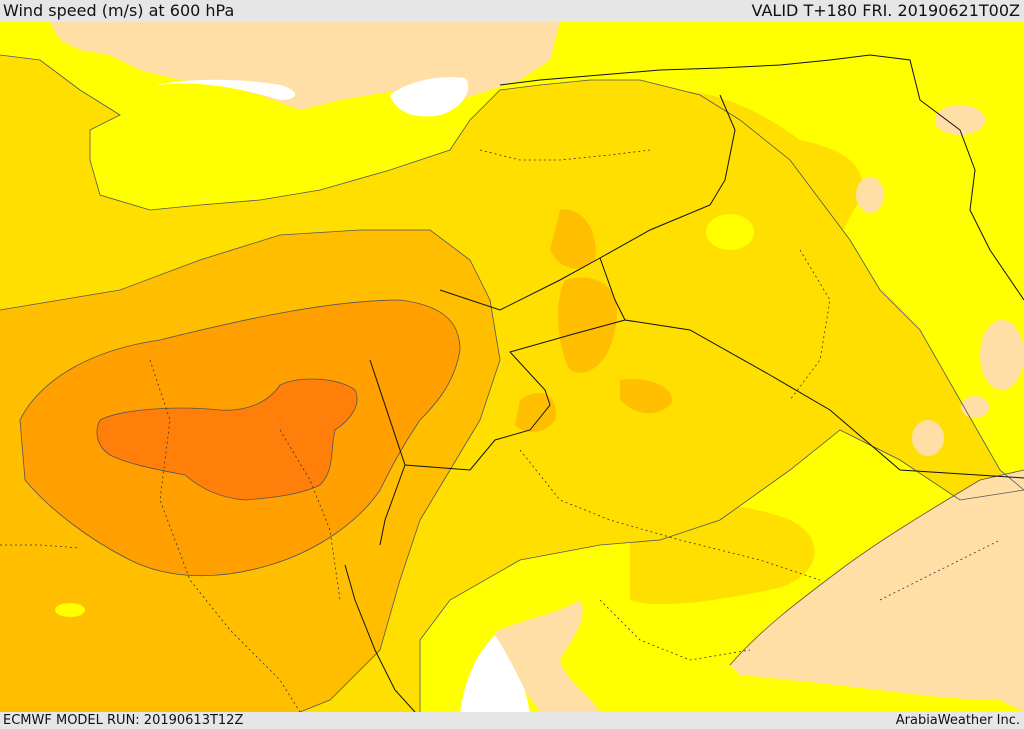 The image size is (1024, 729). What do you see at coordinates (722, 555) in the screenshot?
I see `band-light-south` at bounding box center [722, 555].